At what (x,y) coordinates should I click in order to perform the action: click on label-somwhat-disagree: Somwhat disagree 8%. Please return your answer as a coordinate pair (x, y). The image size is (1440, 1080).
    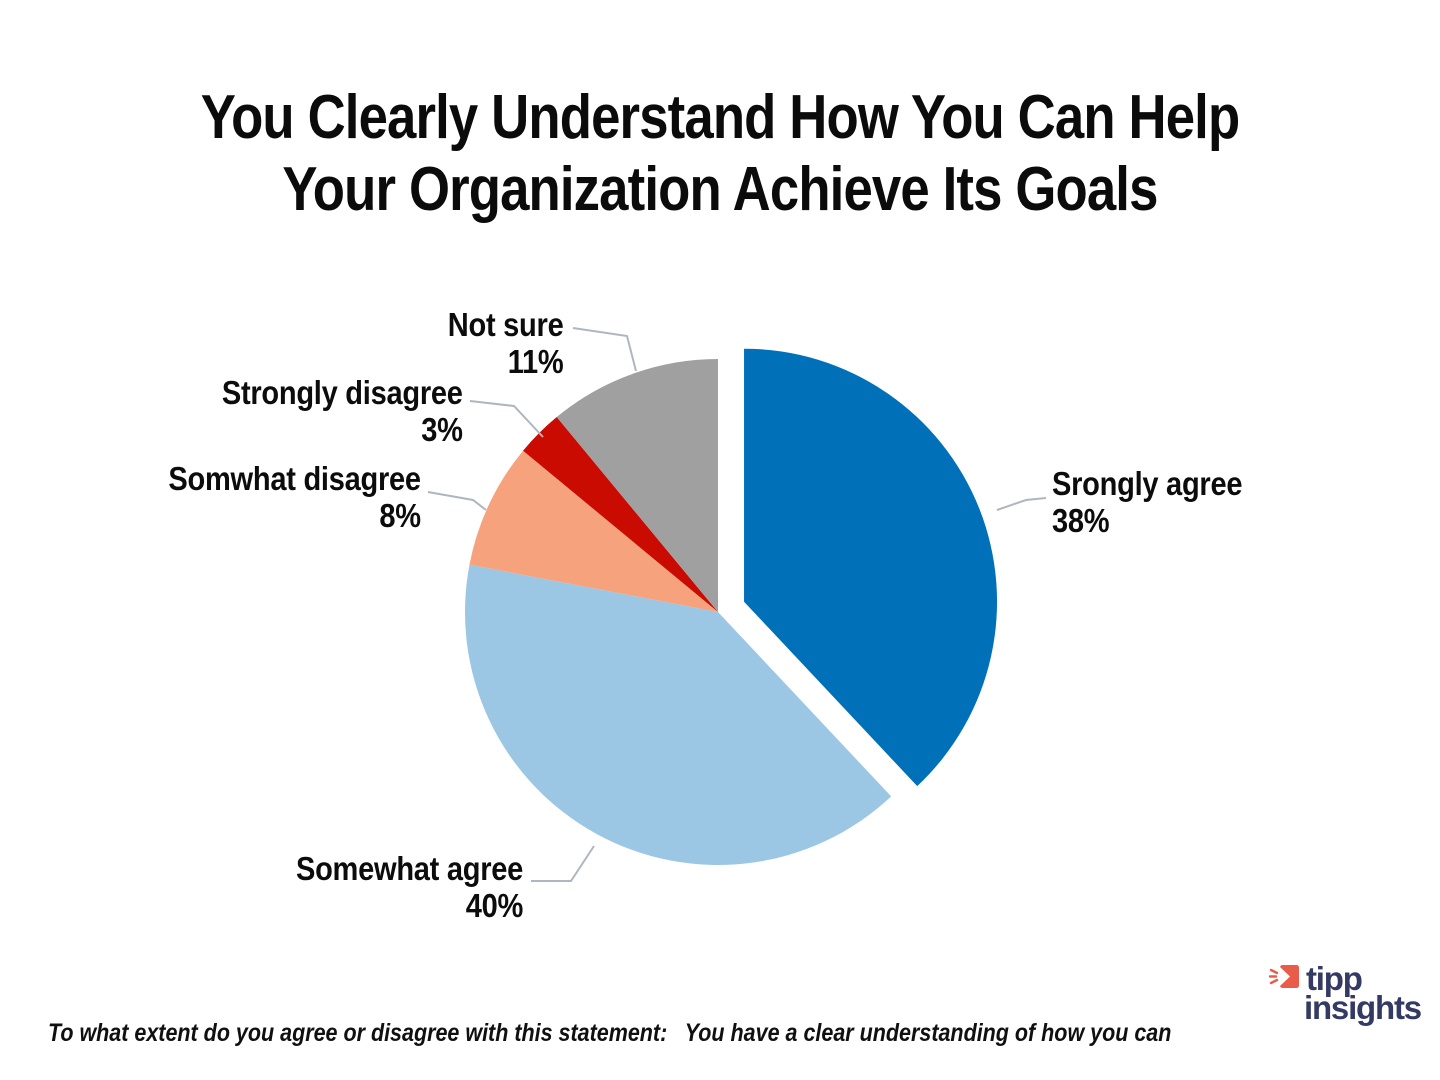
    Looking at the image, I should click on (295, 497).